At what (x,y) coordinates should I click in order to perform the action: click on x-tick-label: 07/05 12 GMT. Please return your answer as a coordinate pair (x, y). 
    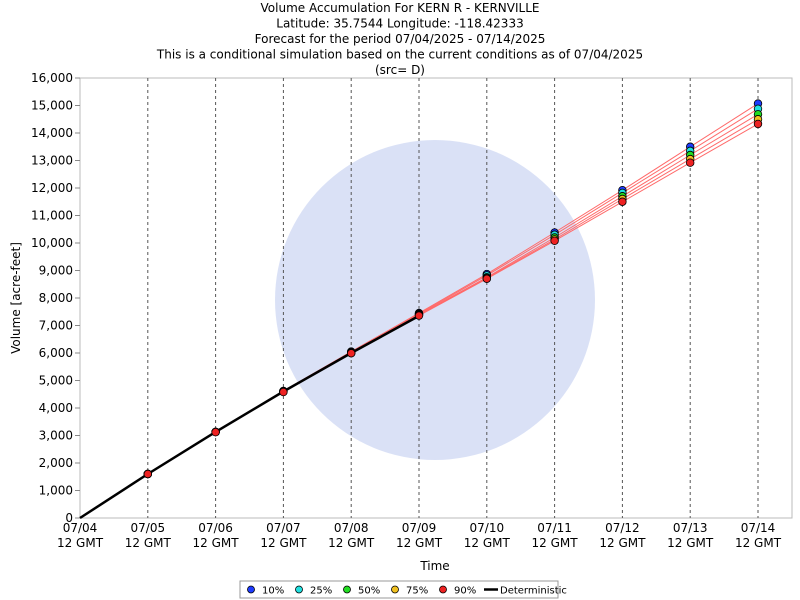
    Looking at the image, I should click on (148, 535).